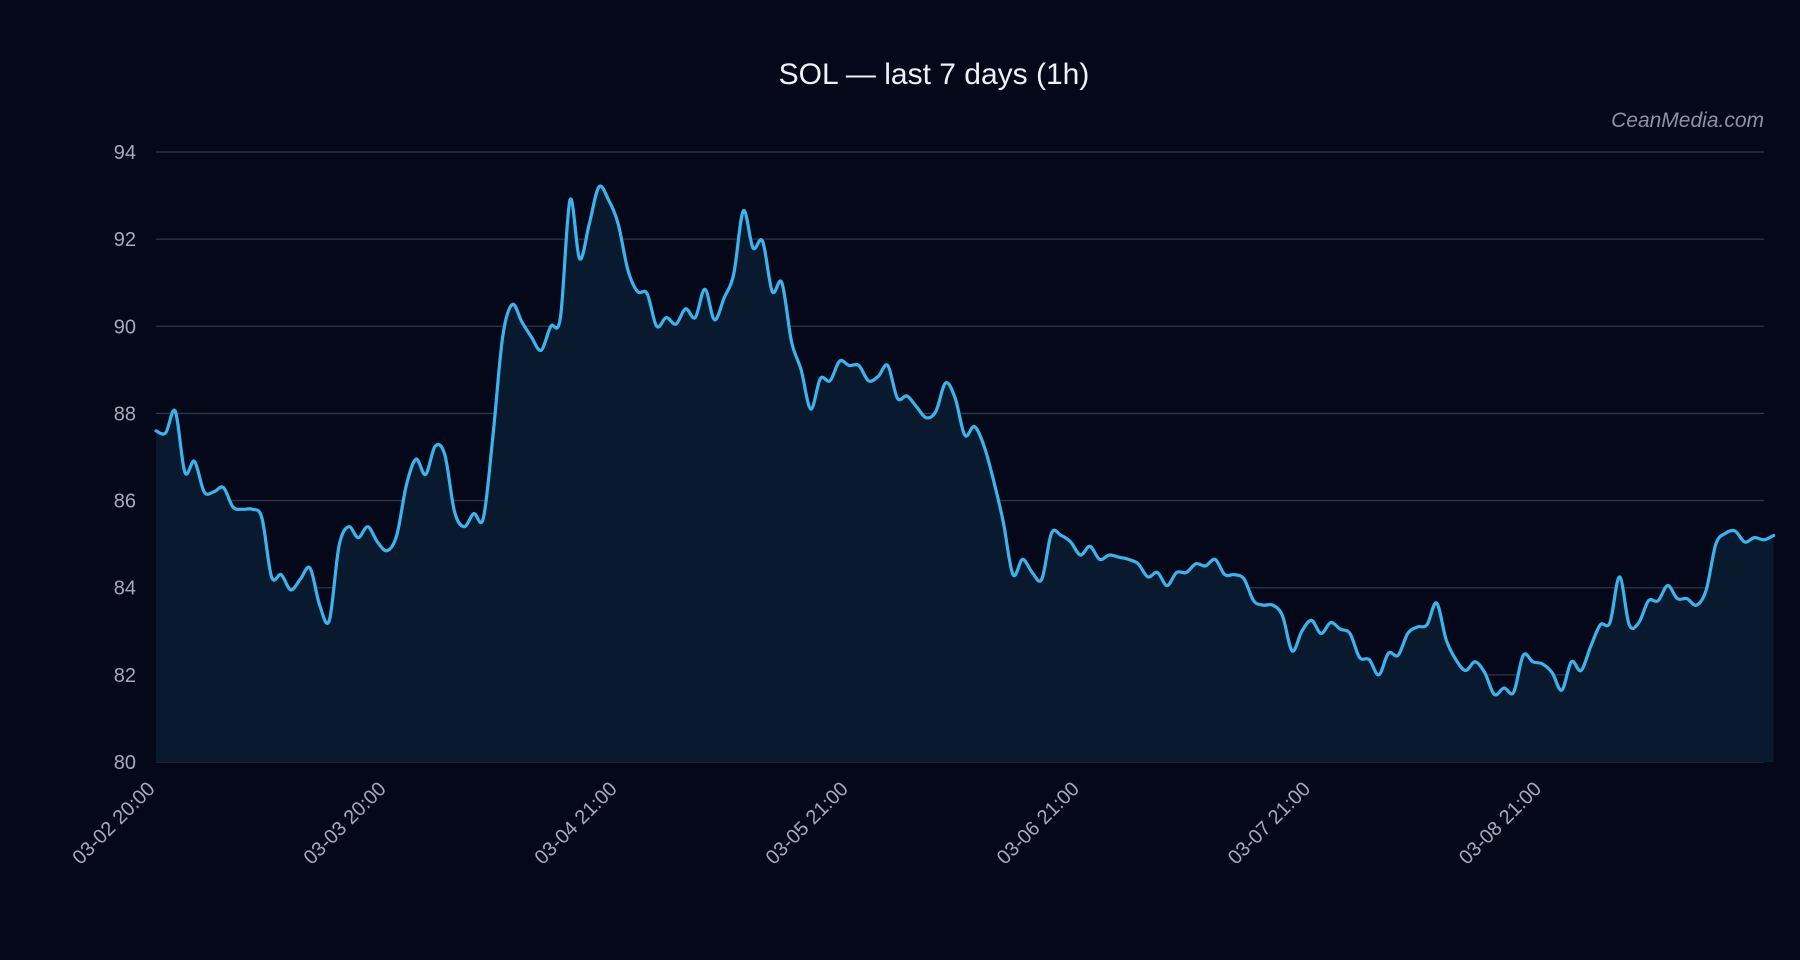  What do you see at coordinates (125, 414) in the screenshot?
I see `y-tick-label: 88` at bounding box center [125, 414].